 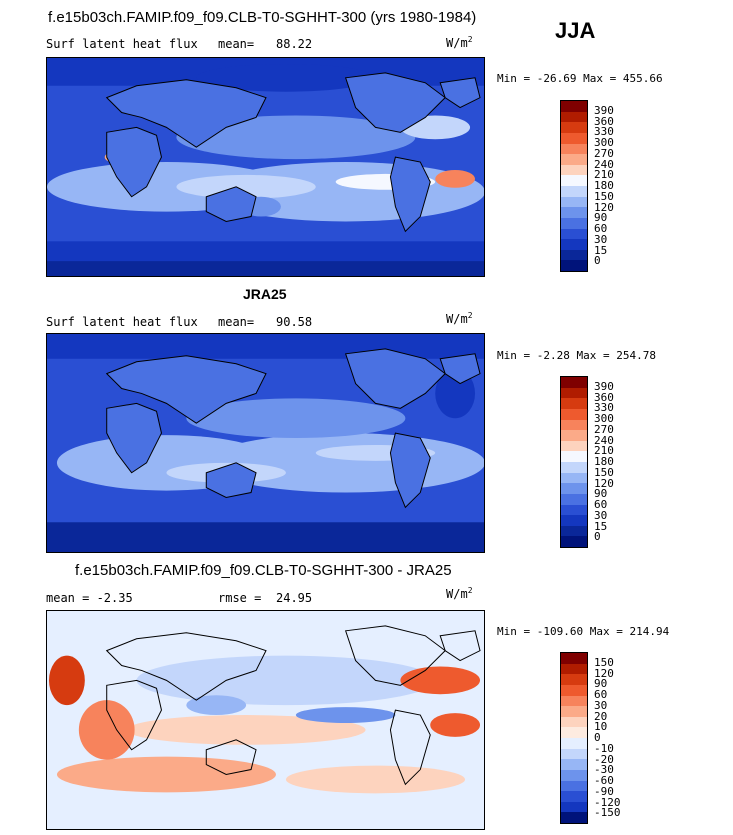 I want to click on colorbar-tick-label: -90, so click(x=604, y=791).